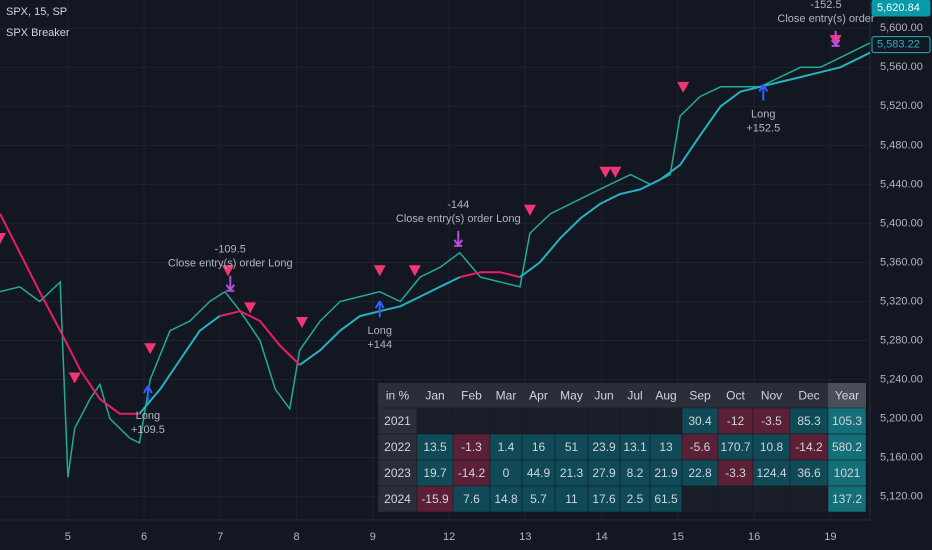 Image resolution: width=932 pixels, height=550 pixels. I want to click on cell-text: 11, so click(571, 499).